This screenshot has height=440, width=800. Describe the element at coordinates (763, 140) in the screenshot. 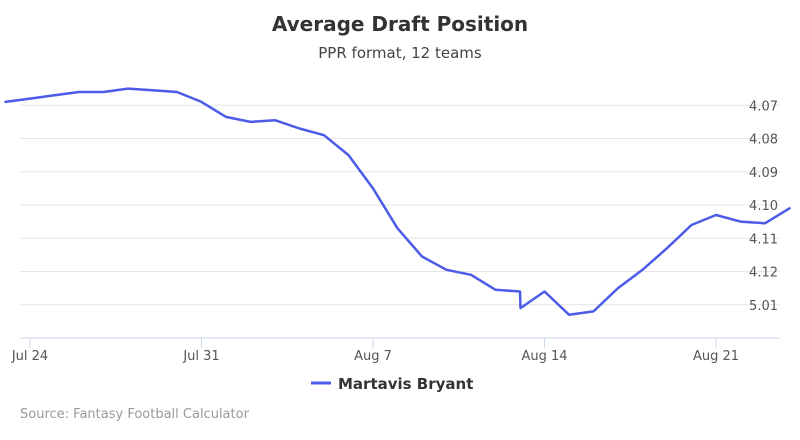

I see `y-tick-label: 4.08` at that location.